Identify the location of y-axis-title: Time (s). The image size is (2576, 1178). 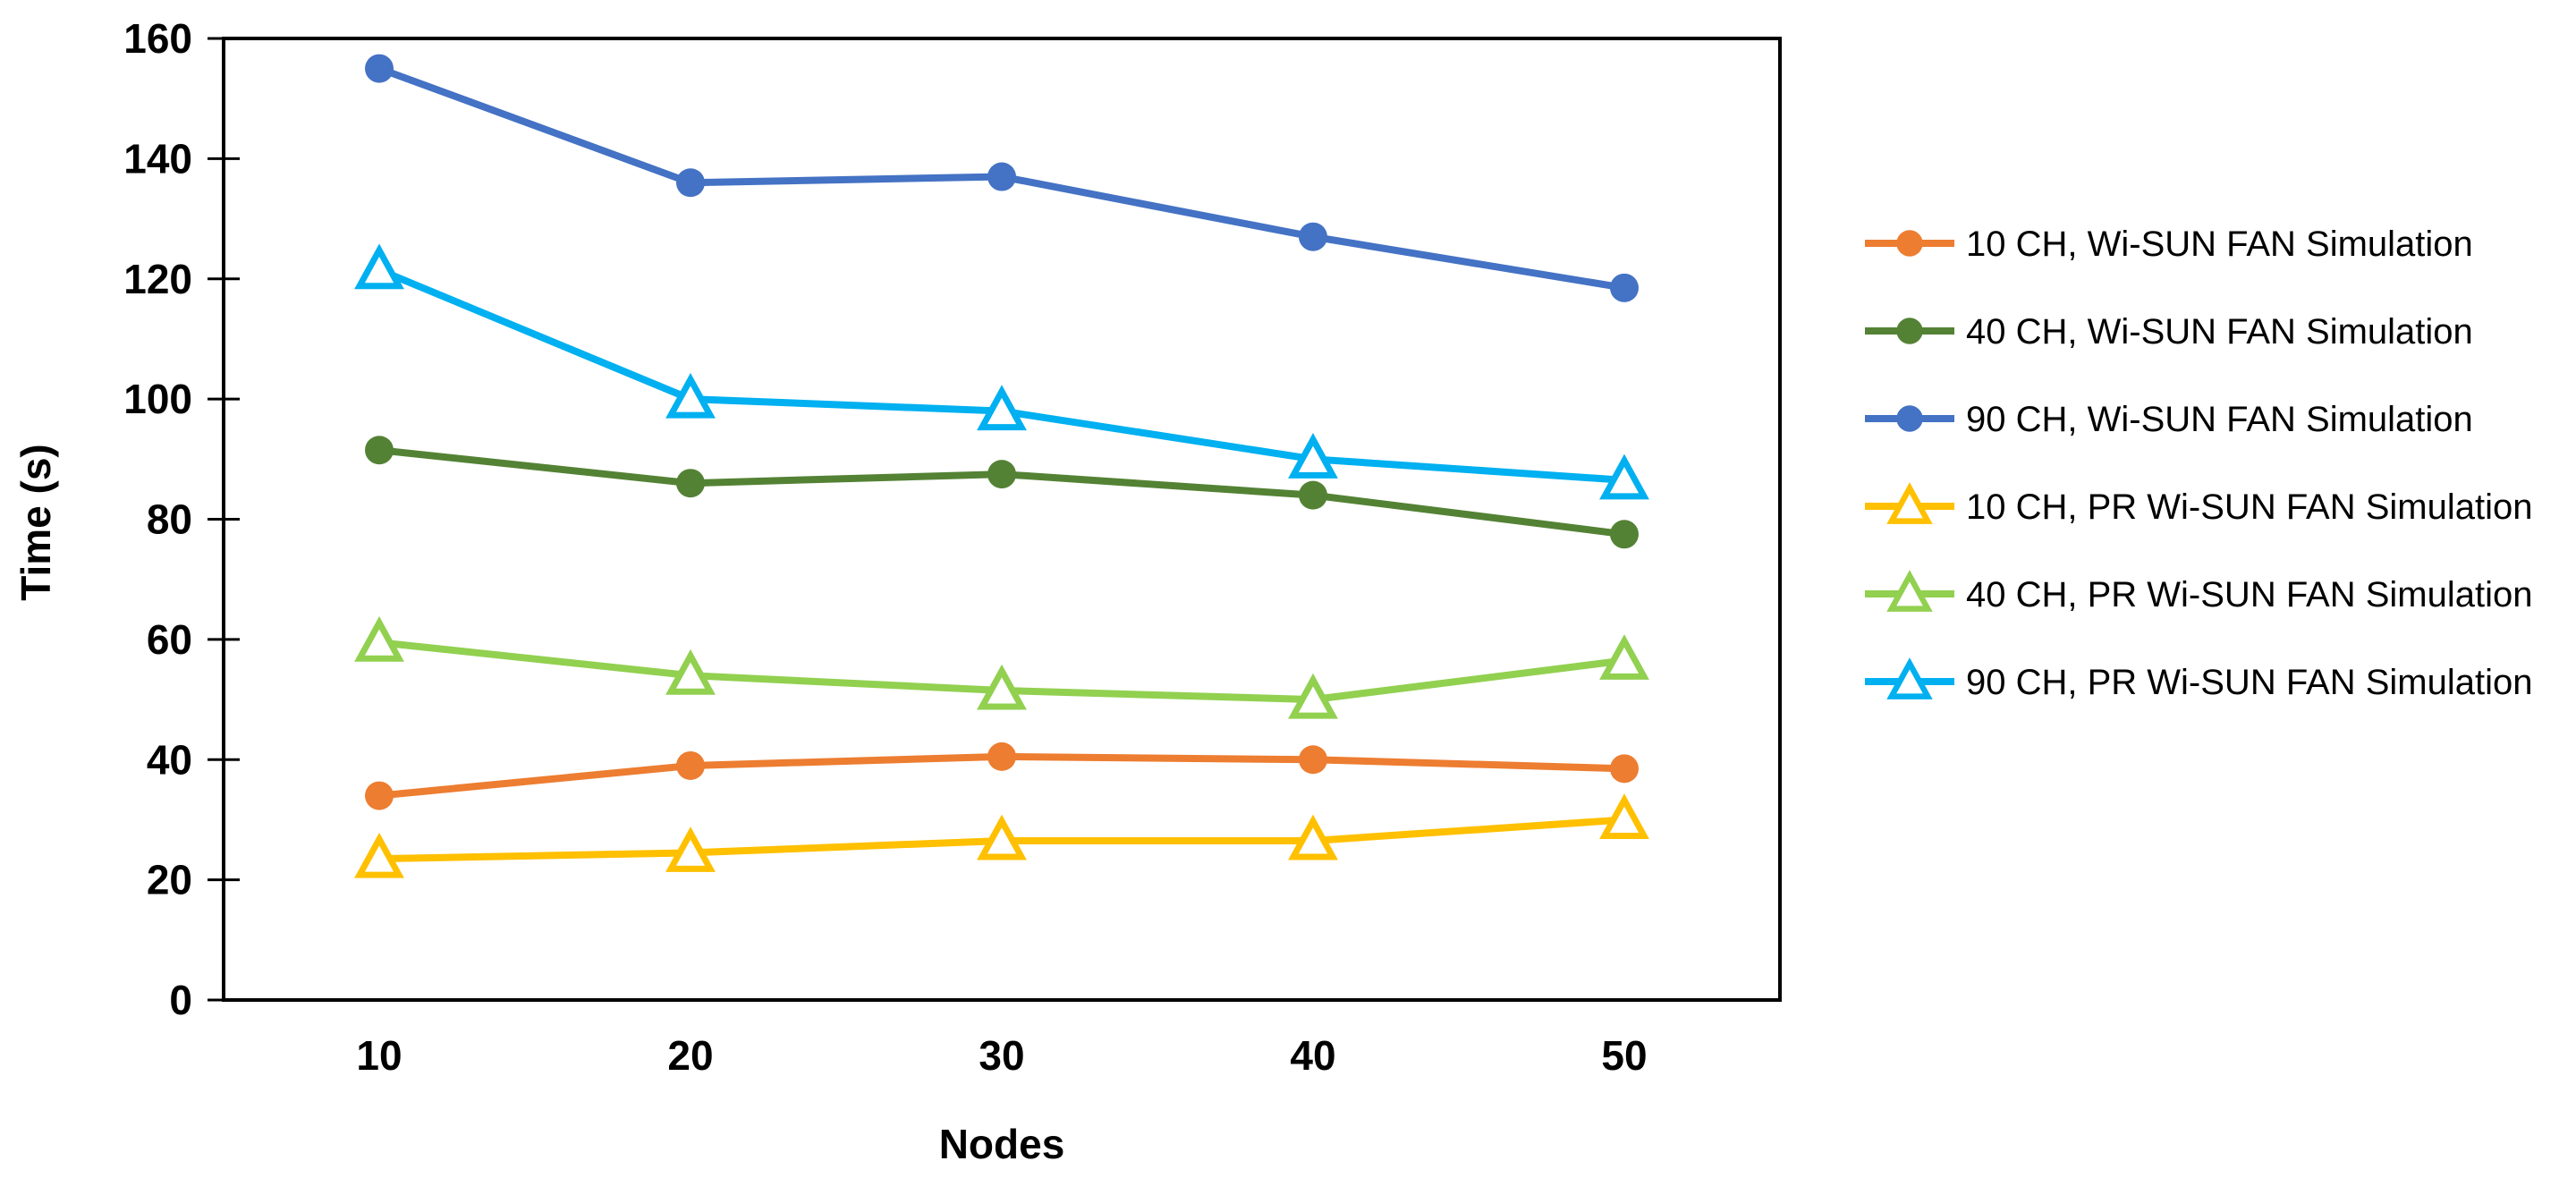
(36, 522).